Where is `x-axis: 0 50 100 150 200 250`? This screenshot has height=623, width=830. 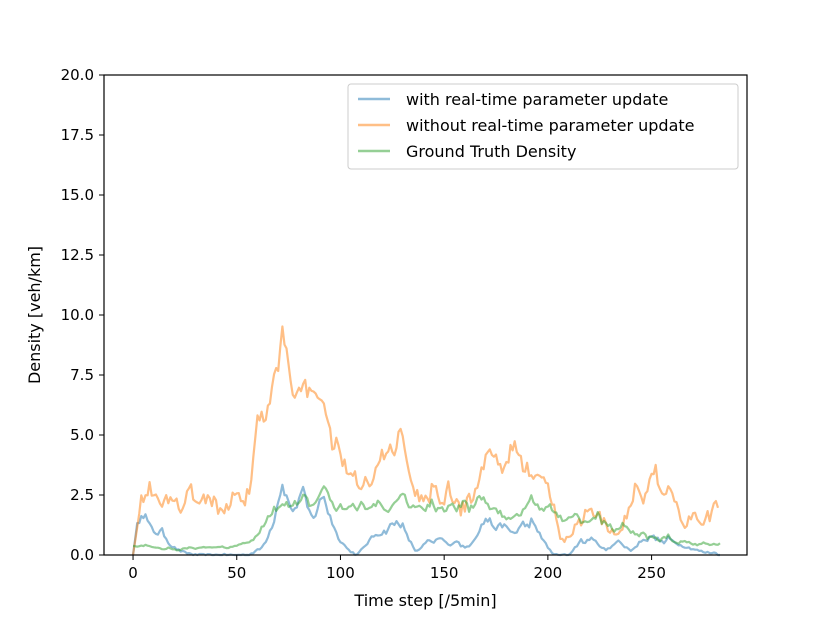 x-axis: 0 50 100 150 200 250 is located at coordinates (397, 568).